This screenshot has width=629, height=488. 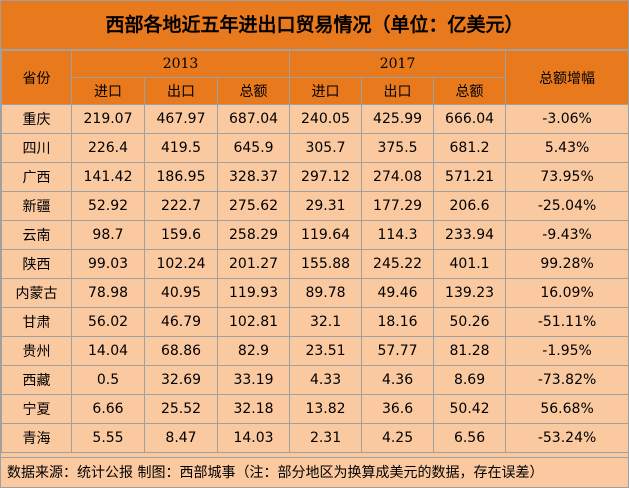 I want to click on cell-import-2013: 141.42, so click(x=108, y=177).